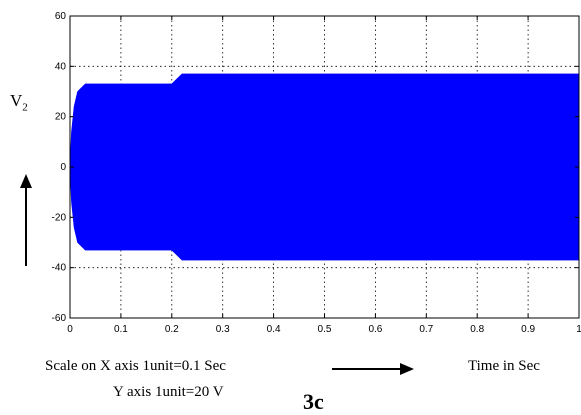 The height and width of the screenshot is (415, 581). Describe the element at coordinates (59, 268) in the screenshot. I see `y-tick-label: -40` at that location.